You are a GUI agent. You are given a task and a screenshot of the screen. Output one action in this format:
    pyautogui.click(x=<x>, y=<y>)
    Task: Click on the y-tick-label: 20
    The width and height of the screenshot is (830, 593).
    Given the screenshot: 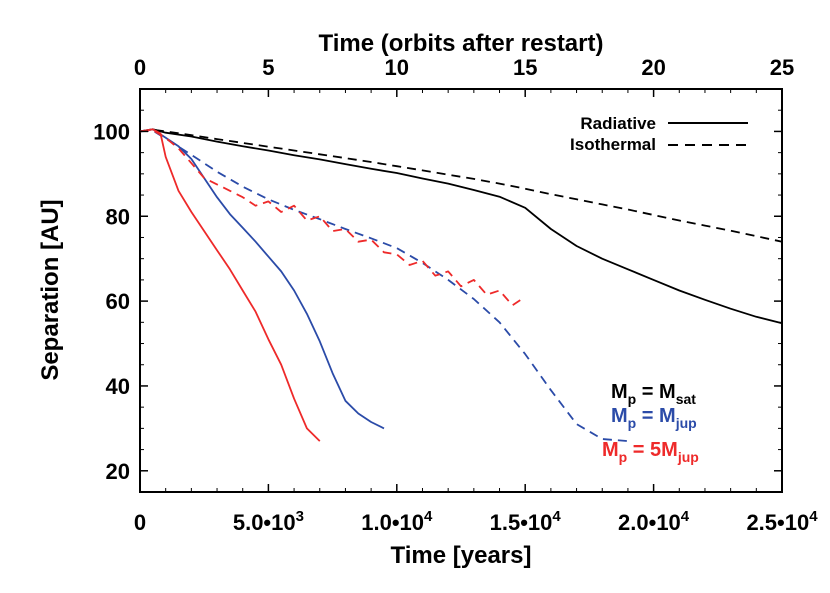 What is the action you would take?
    pyautogui.click(x=118, y=471)
    